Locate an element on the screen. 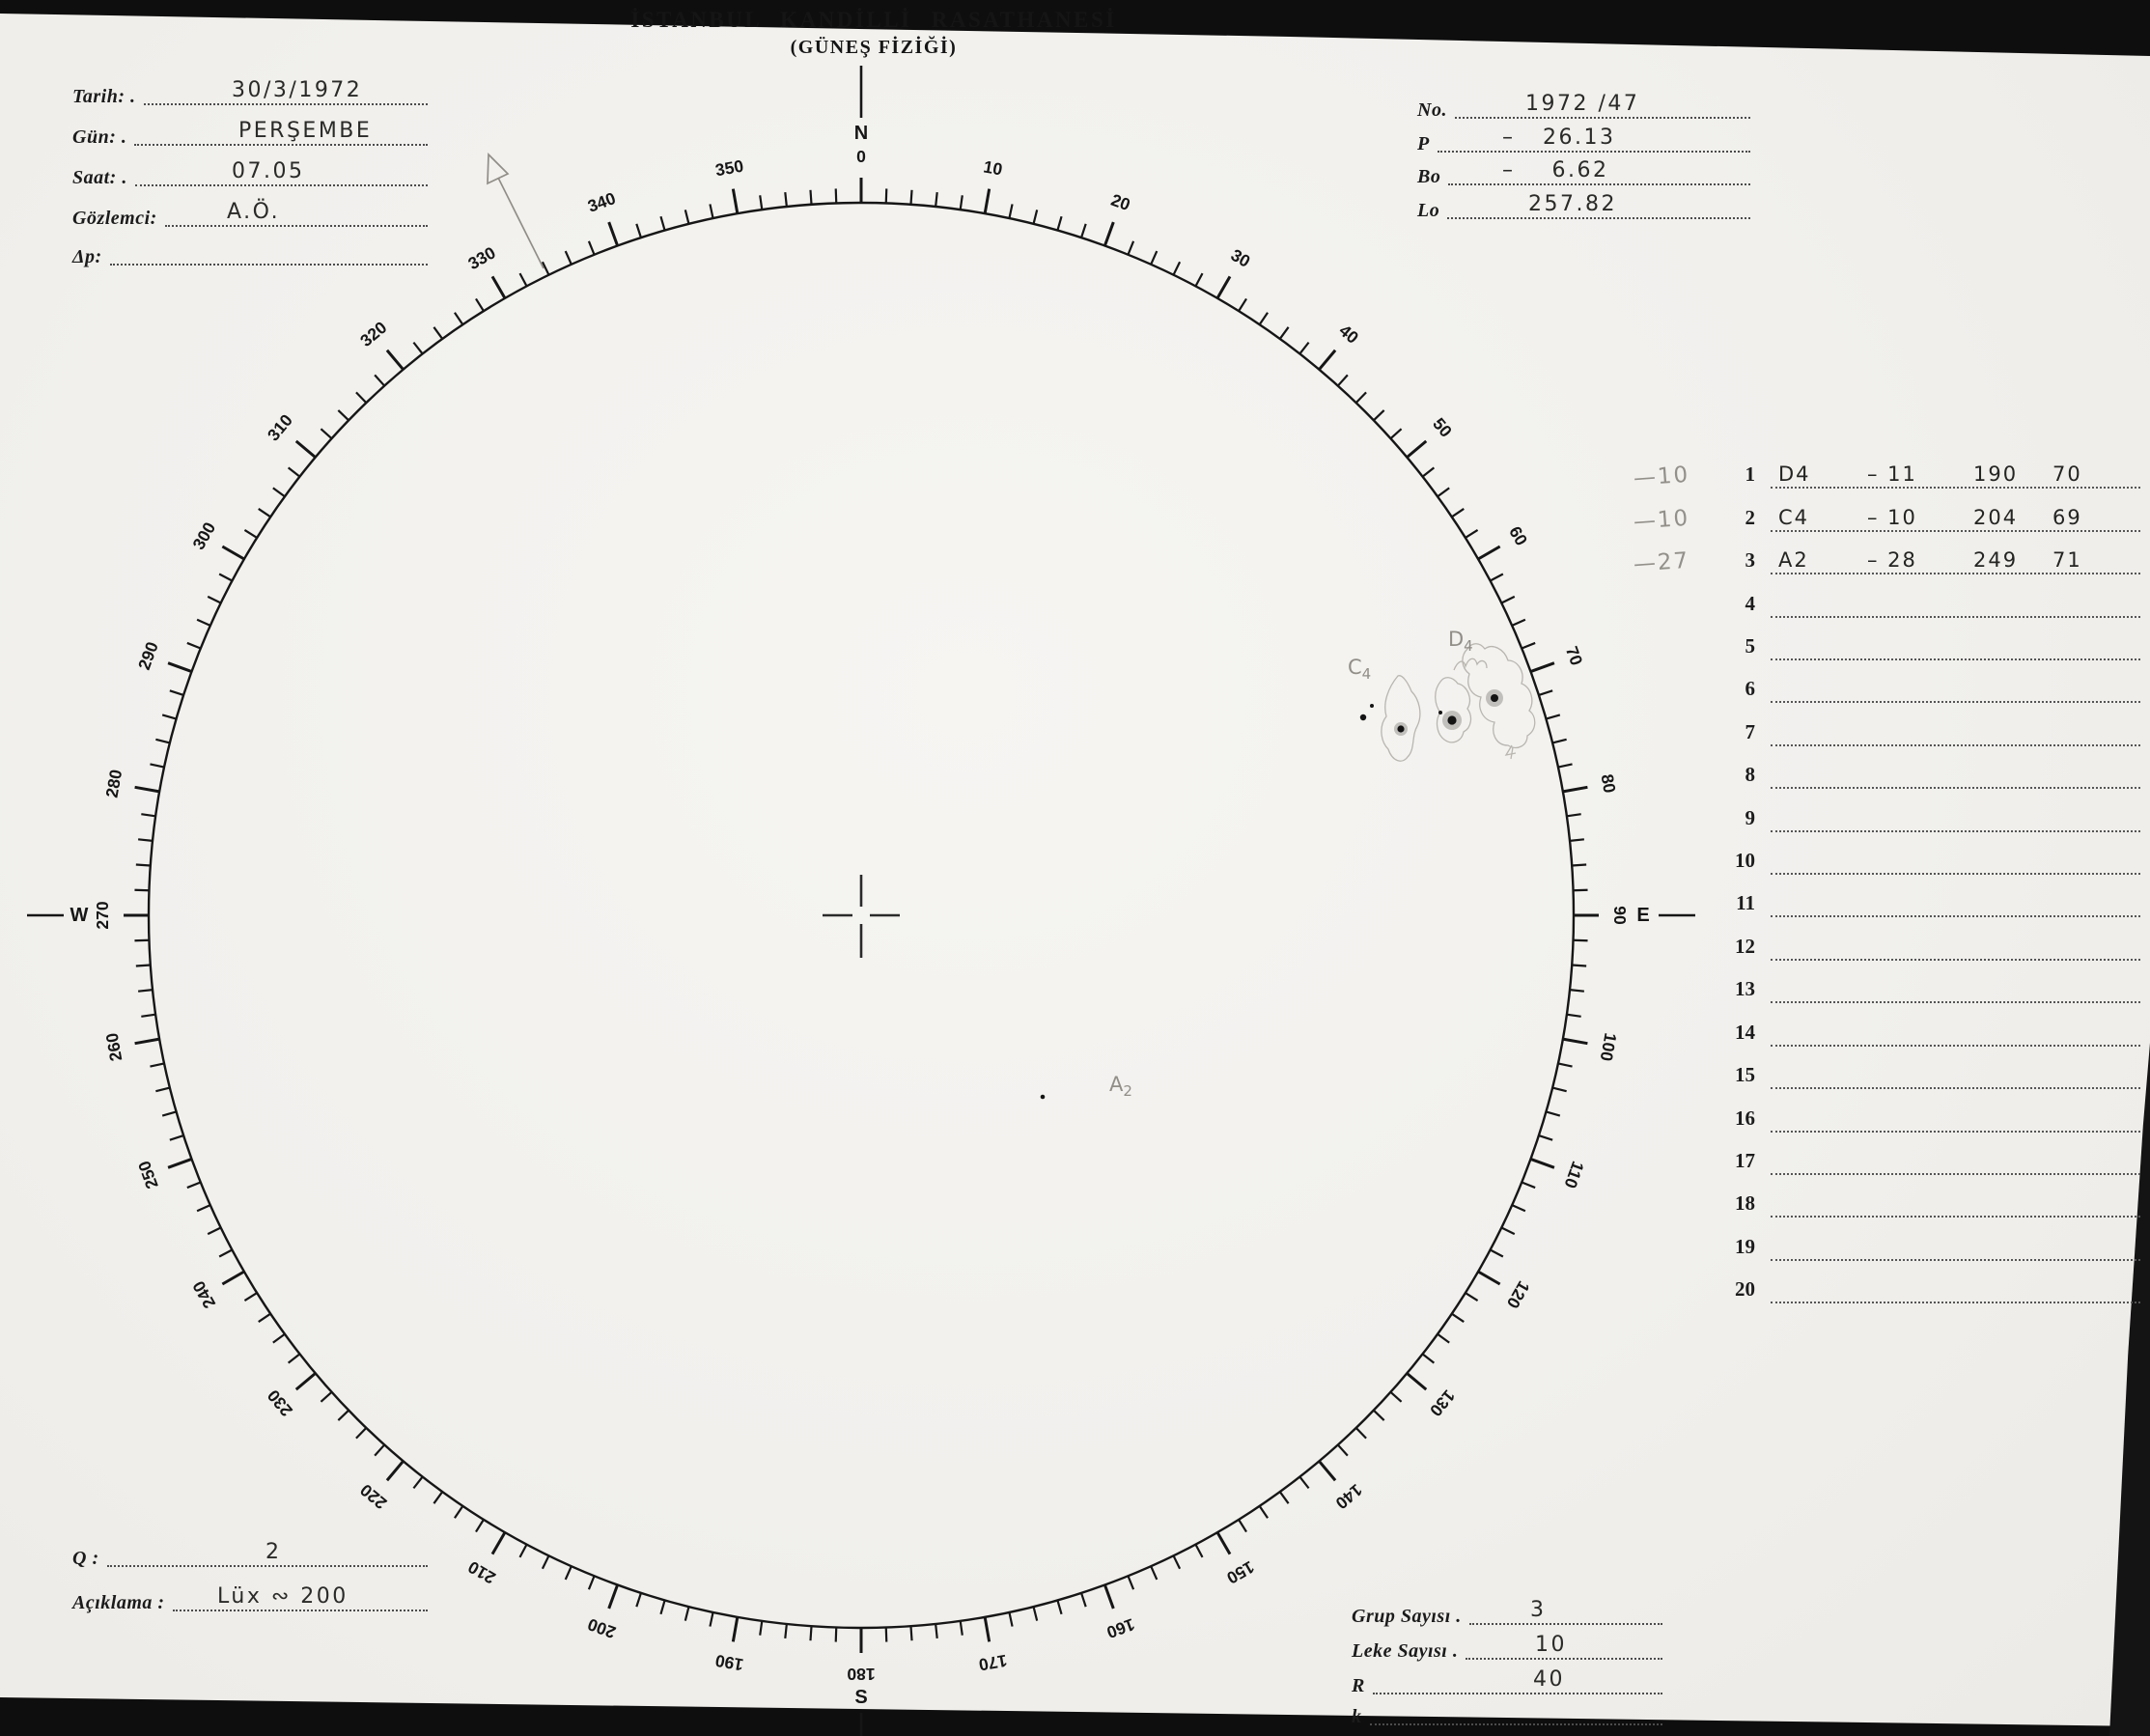 The image size is (2150, 1736). table-row-4: 4 is located at coordinates (1886, 600).